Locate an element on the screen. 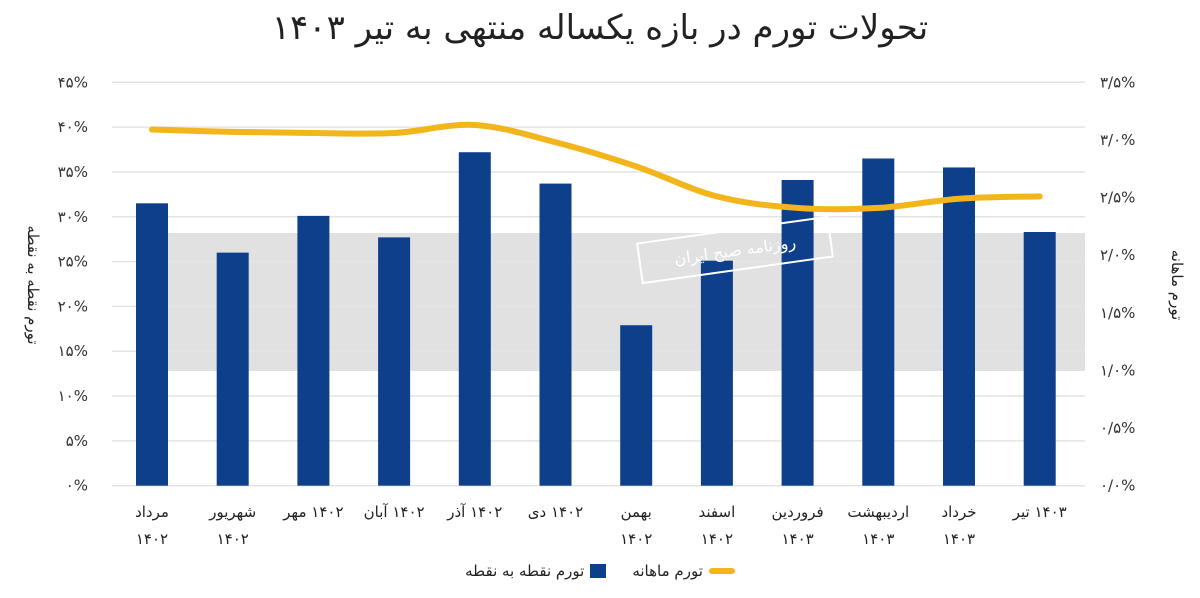 The height and width of the screenshot is (598, 1200). y-left-tick-label: ۵% is located at coordinates (77, 441).